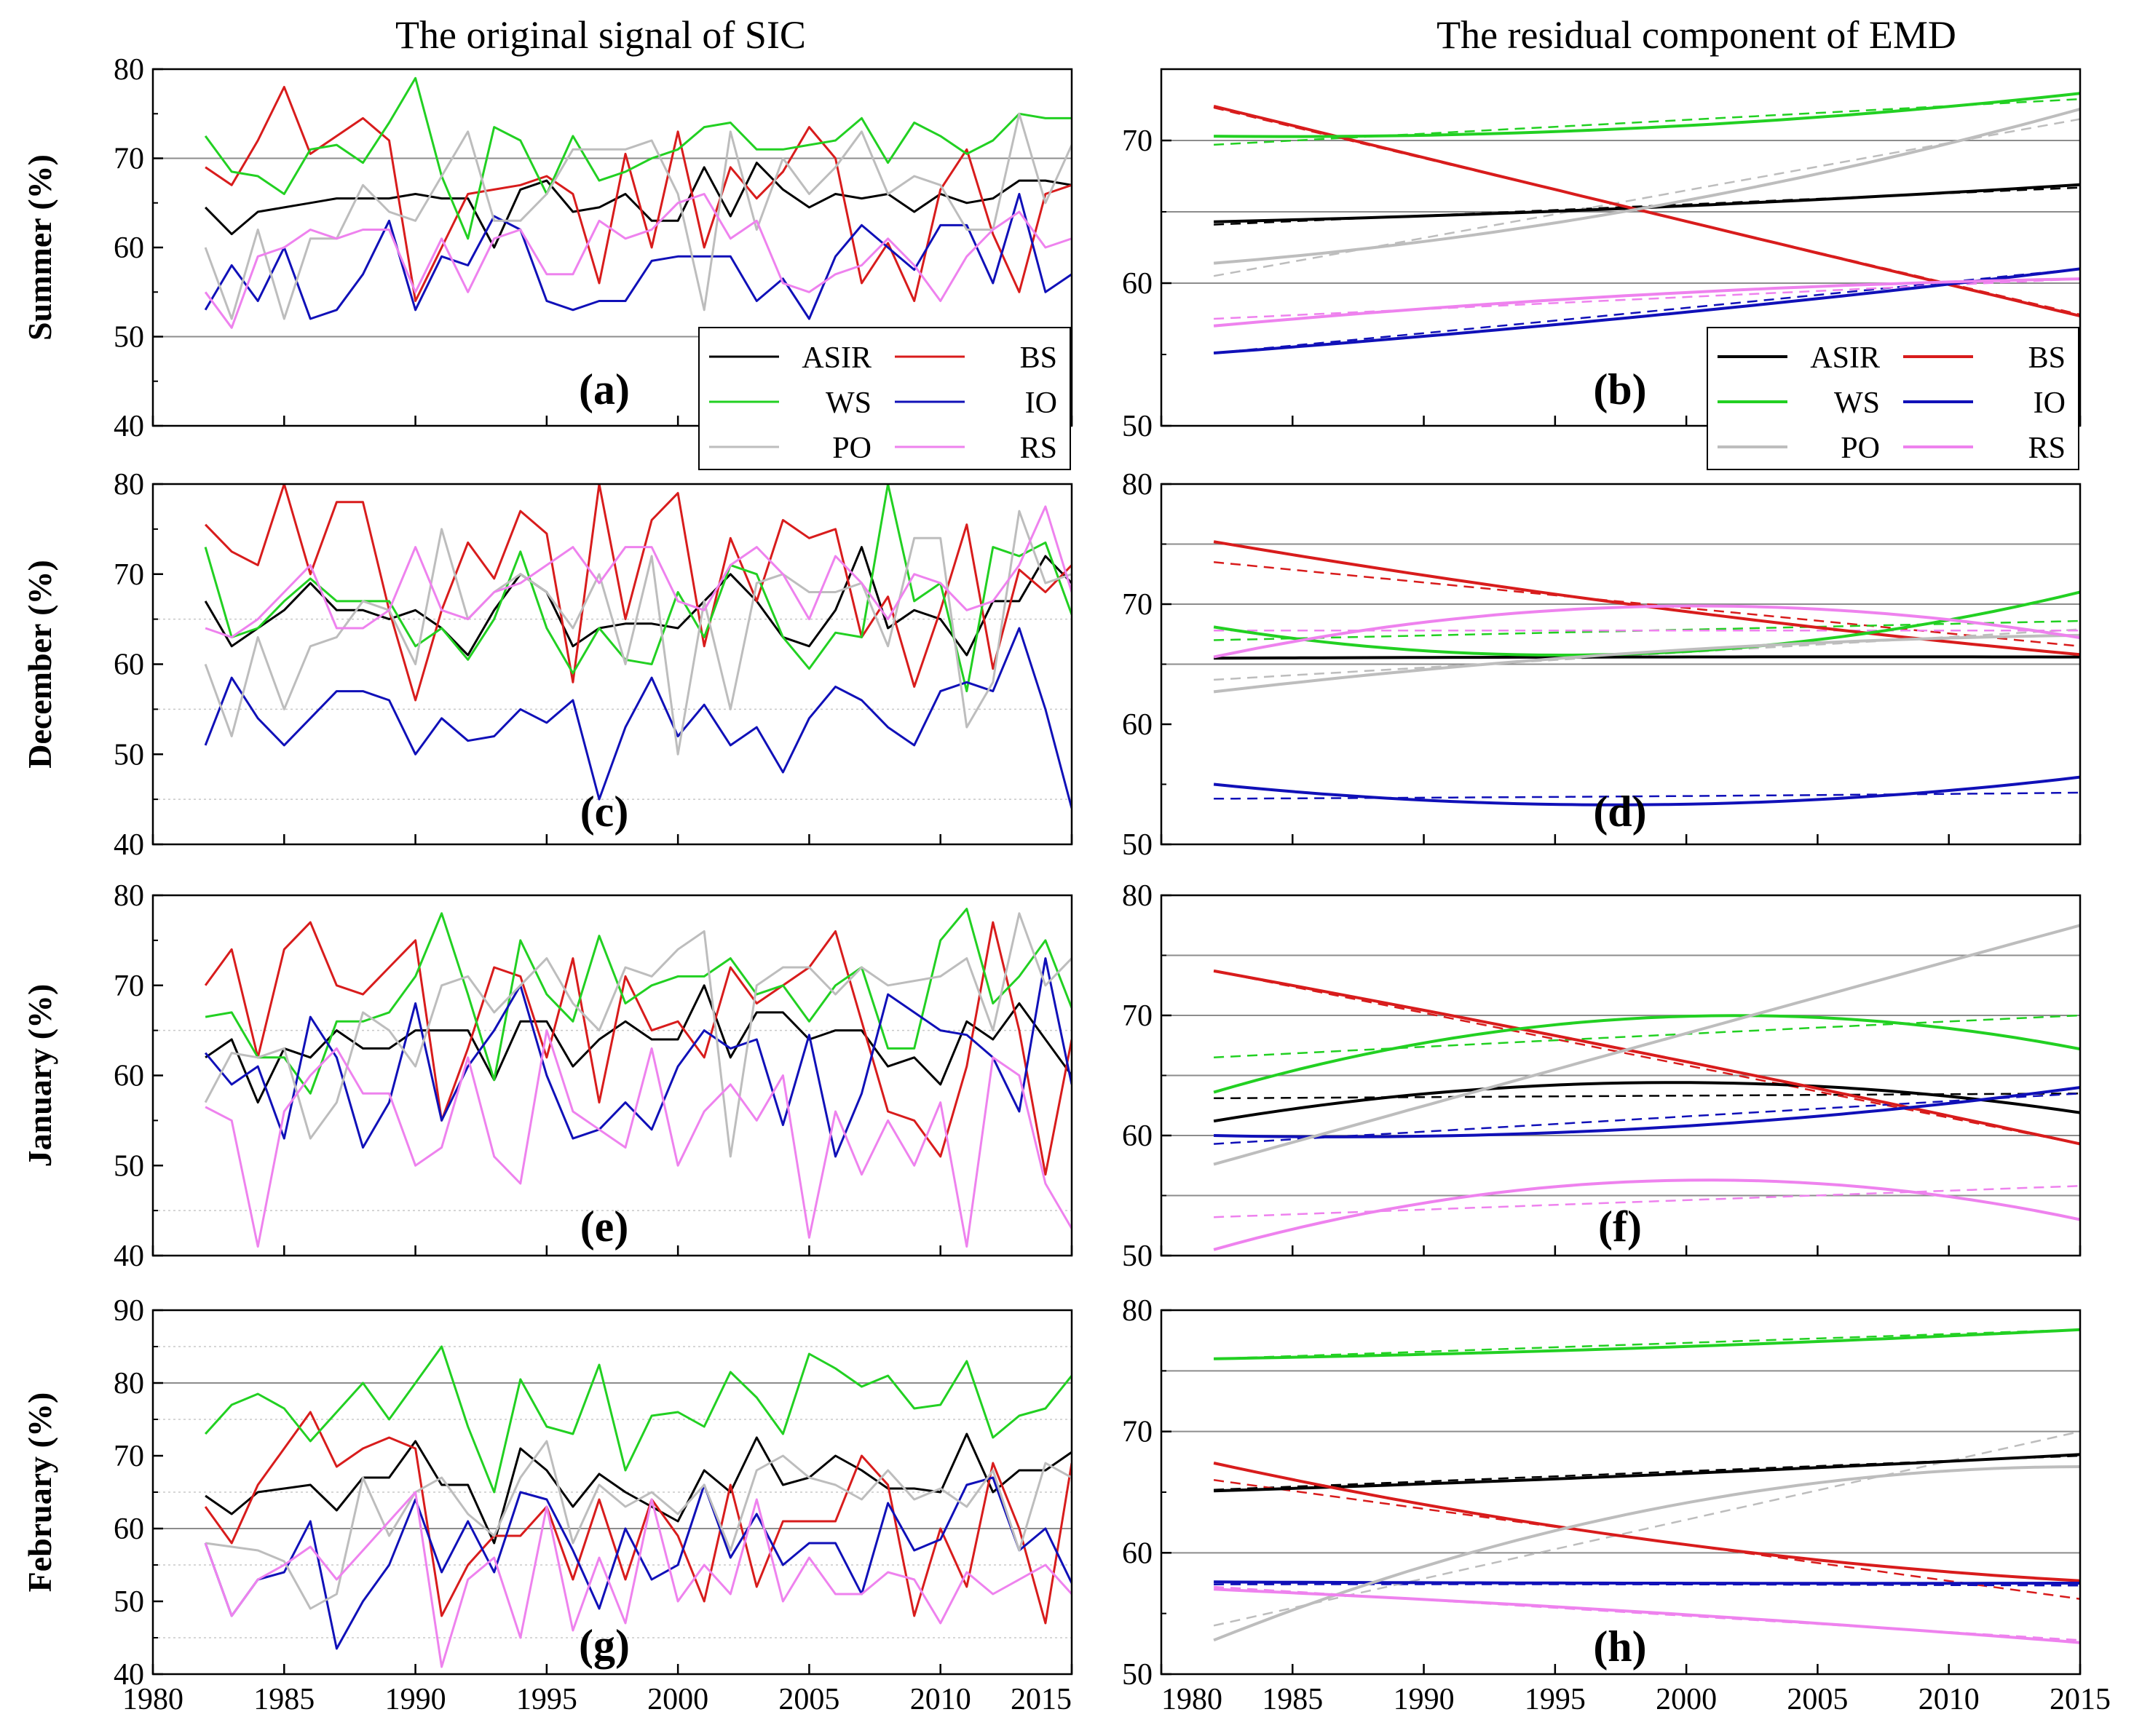  I want to click on x-tick-label: 2000, so click(677, 1699).